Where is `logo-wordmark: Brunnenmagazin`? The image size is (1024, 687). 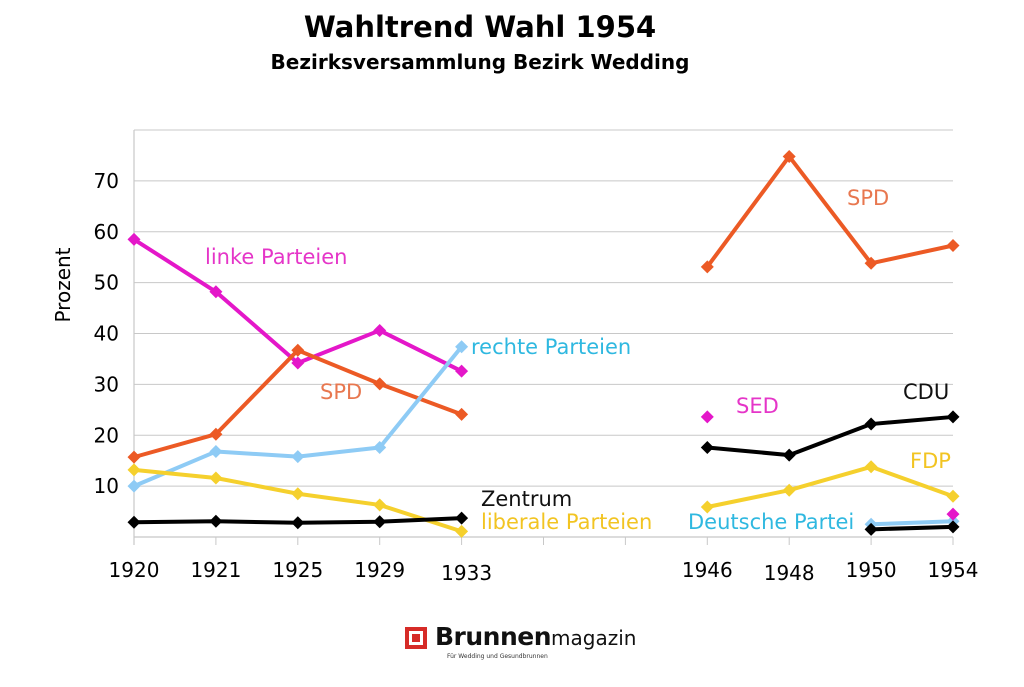
logo-wordmark: Brunnenmagazin is located at coordinates (535, 636).